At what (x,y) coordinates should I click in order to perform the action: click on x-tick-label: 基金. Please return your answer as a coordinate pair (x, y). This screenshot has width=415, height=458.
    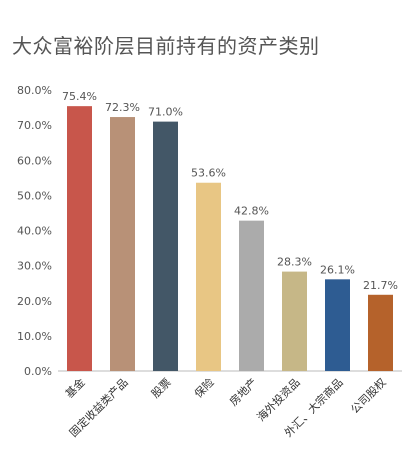
    Looking at the image, I should click on (74, 387).